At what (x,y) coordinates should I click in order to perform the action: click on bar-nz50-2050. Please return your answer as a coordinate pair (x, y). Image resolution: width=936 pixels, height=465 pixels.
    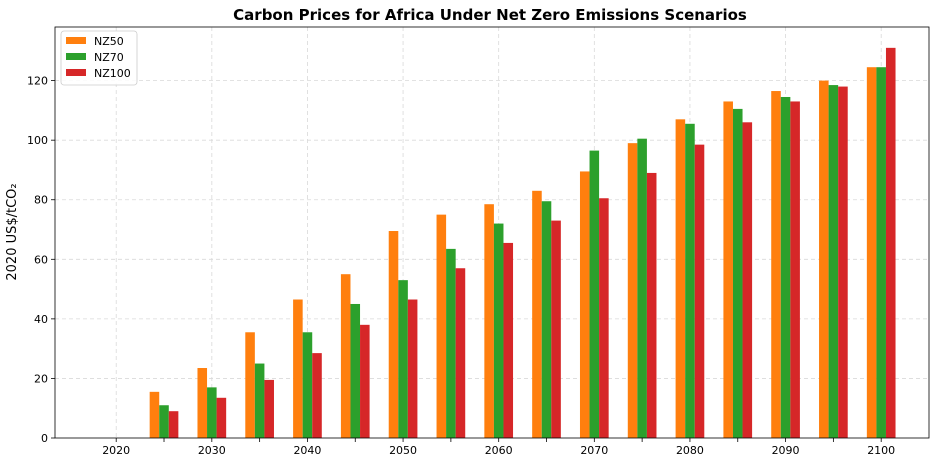
    Looking at the image, I should click on (393, 334).